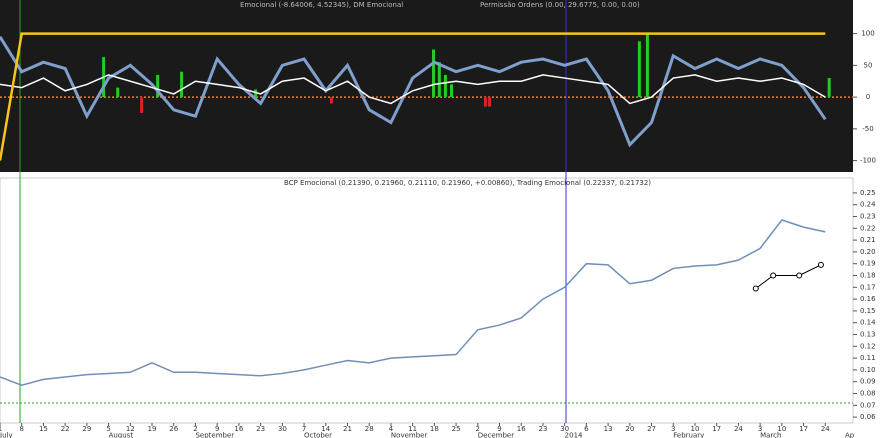  Describe the element at coordinates (868, 97) in the screenshot. I see `y-tick-label: 0` at that location.